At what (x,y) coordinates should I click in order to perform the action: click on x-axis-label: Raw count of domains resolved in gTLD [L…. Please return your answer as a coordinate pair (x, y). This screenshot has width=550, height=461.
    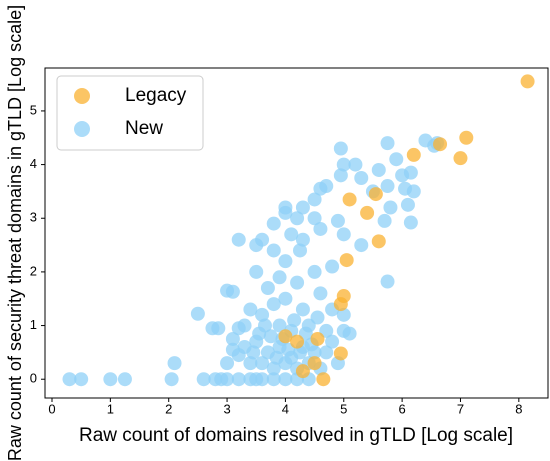
    Looking at the image, I should click on (296, 435).